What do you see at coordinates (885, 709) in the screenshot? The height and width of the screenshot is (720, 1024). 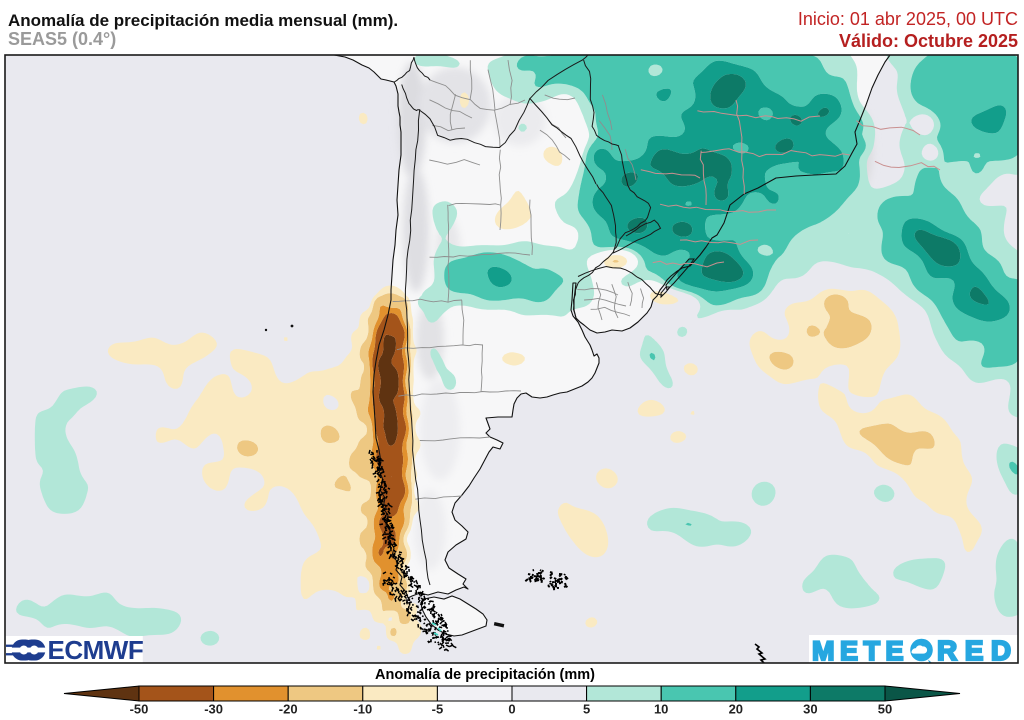 I see `svg-text: 50` at bounding box center [885, 709].